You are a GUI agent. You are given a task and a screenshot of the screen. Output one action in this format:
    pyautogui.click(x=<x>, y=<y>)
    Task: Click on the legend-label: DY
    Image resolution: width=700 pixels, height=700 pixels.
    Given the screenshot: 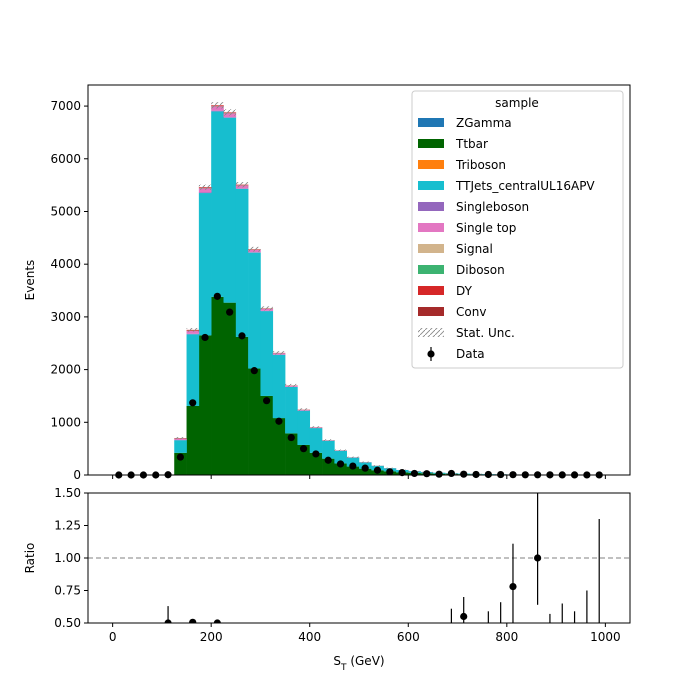 What is the action you would take?
    pyautogui.click(x=464, y=291)
    